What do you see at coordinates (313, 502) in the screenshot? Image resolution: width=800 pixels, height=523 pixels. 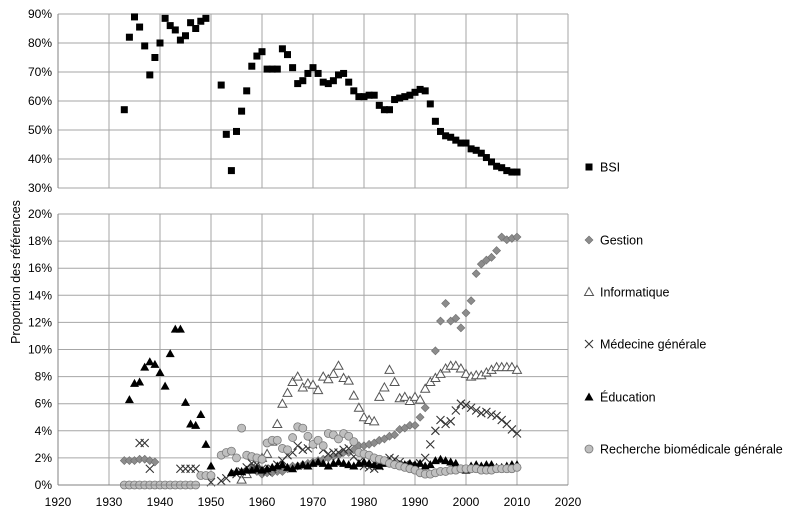 I see `x-tick-label: 1970` at bounding box center [313, 502].